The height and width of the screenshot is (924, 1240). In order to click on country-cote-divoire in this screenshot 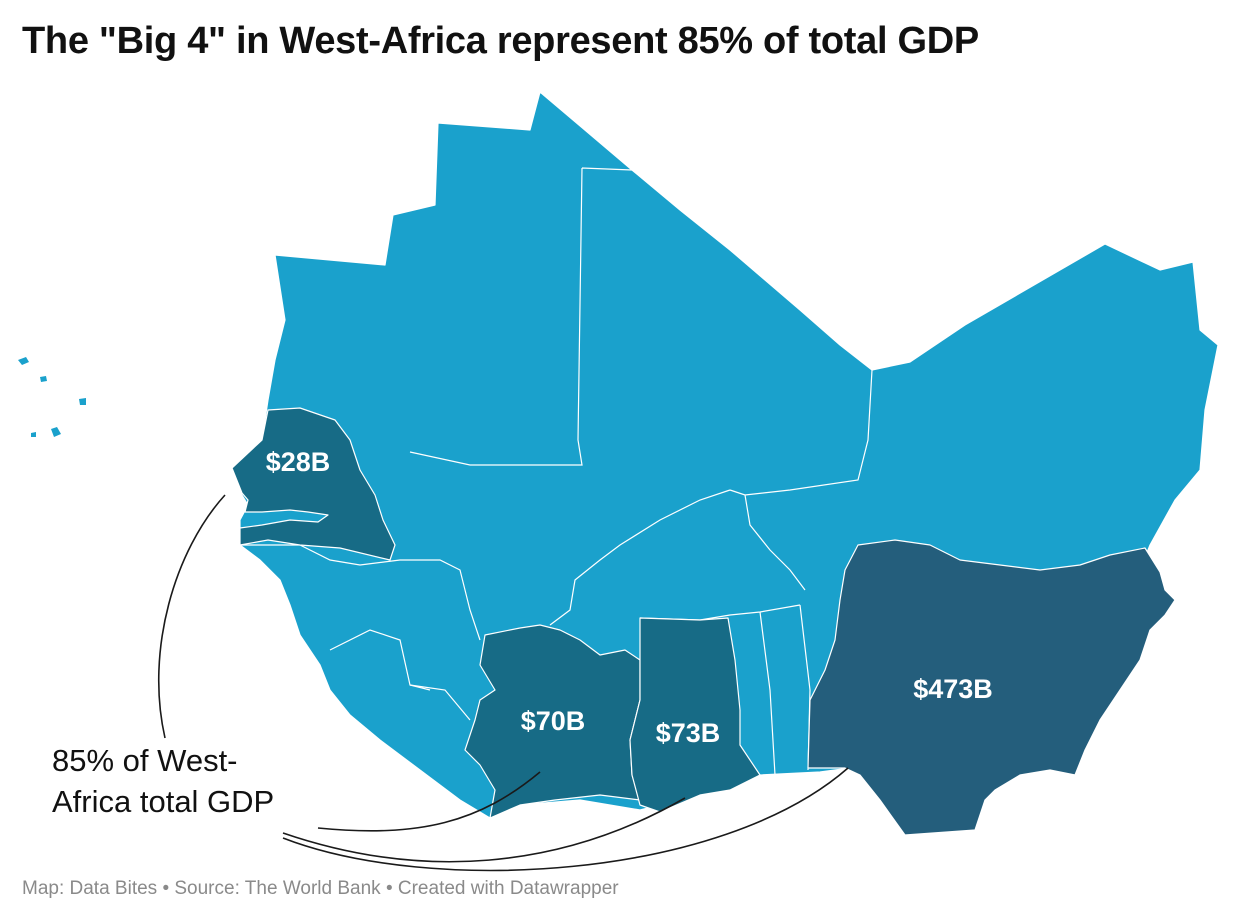, I will do `click(552, 721)`.